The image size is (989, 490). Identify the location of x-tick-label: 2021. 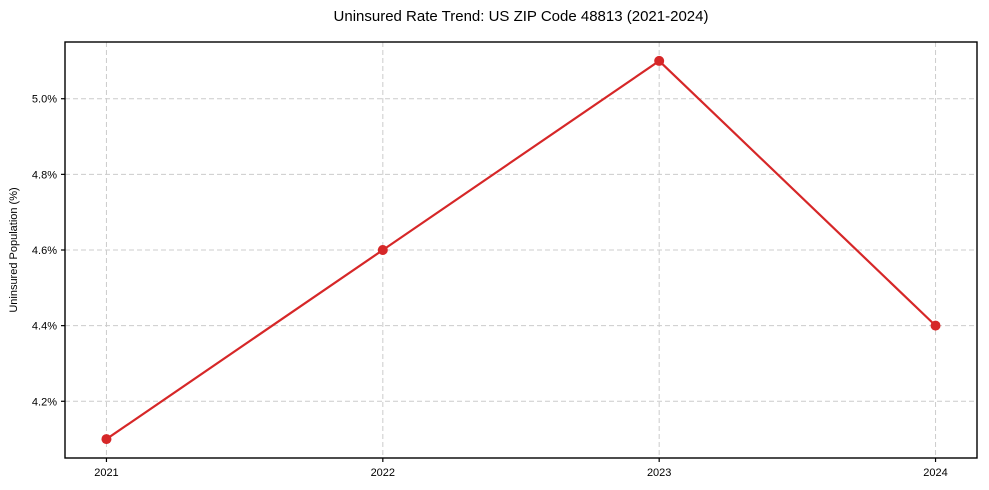
(106, 473).